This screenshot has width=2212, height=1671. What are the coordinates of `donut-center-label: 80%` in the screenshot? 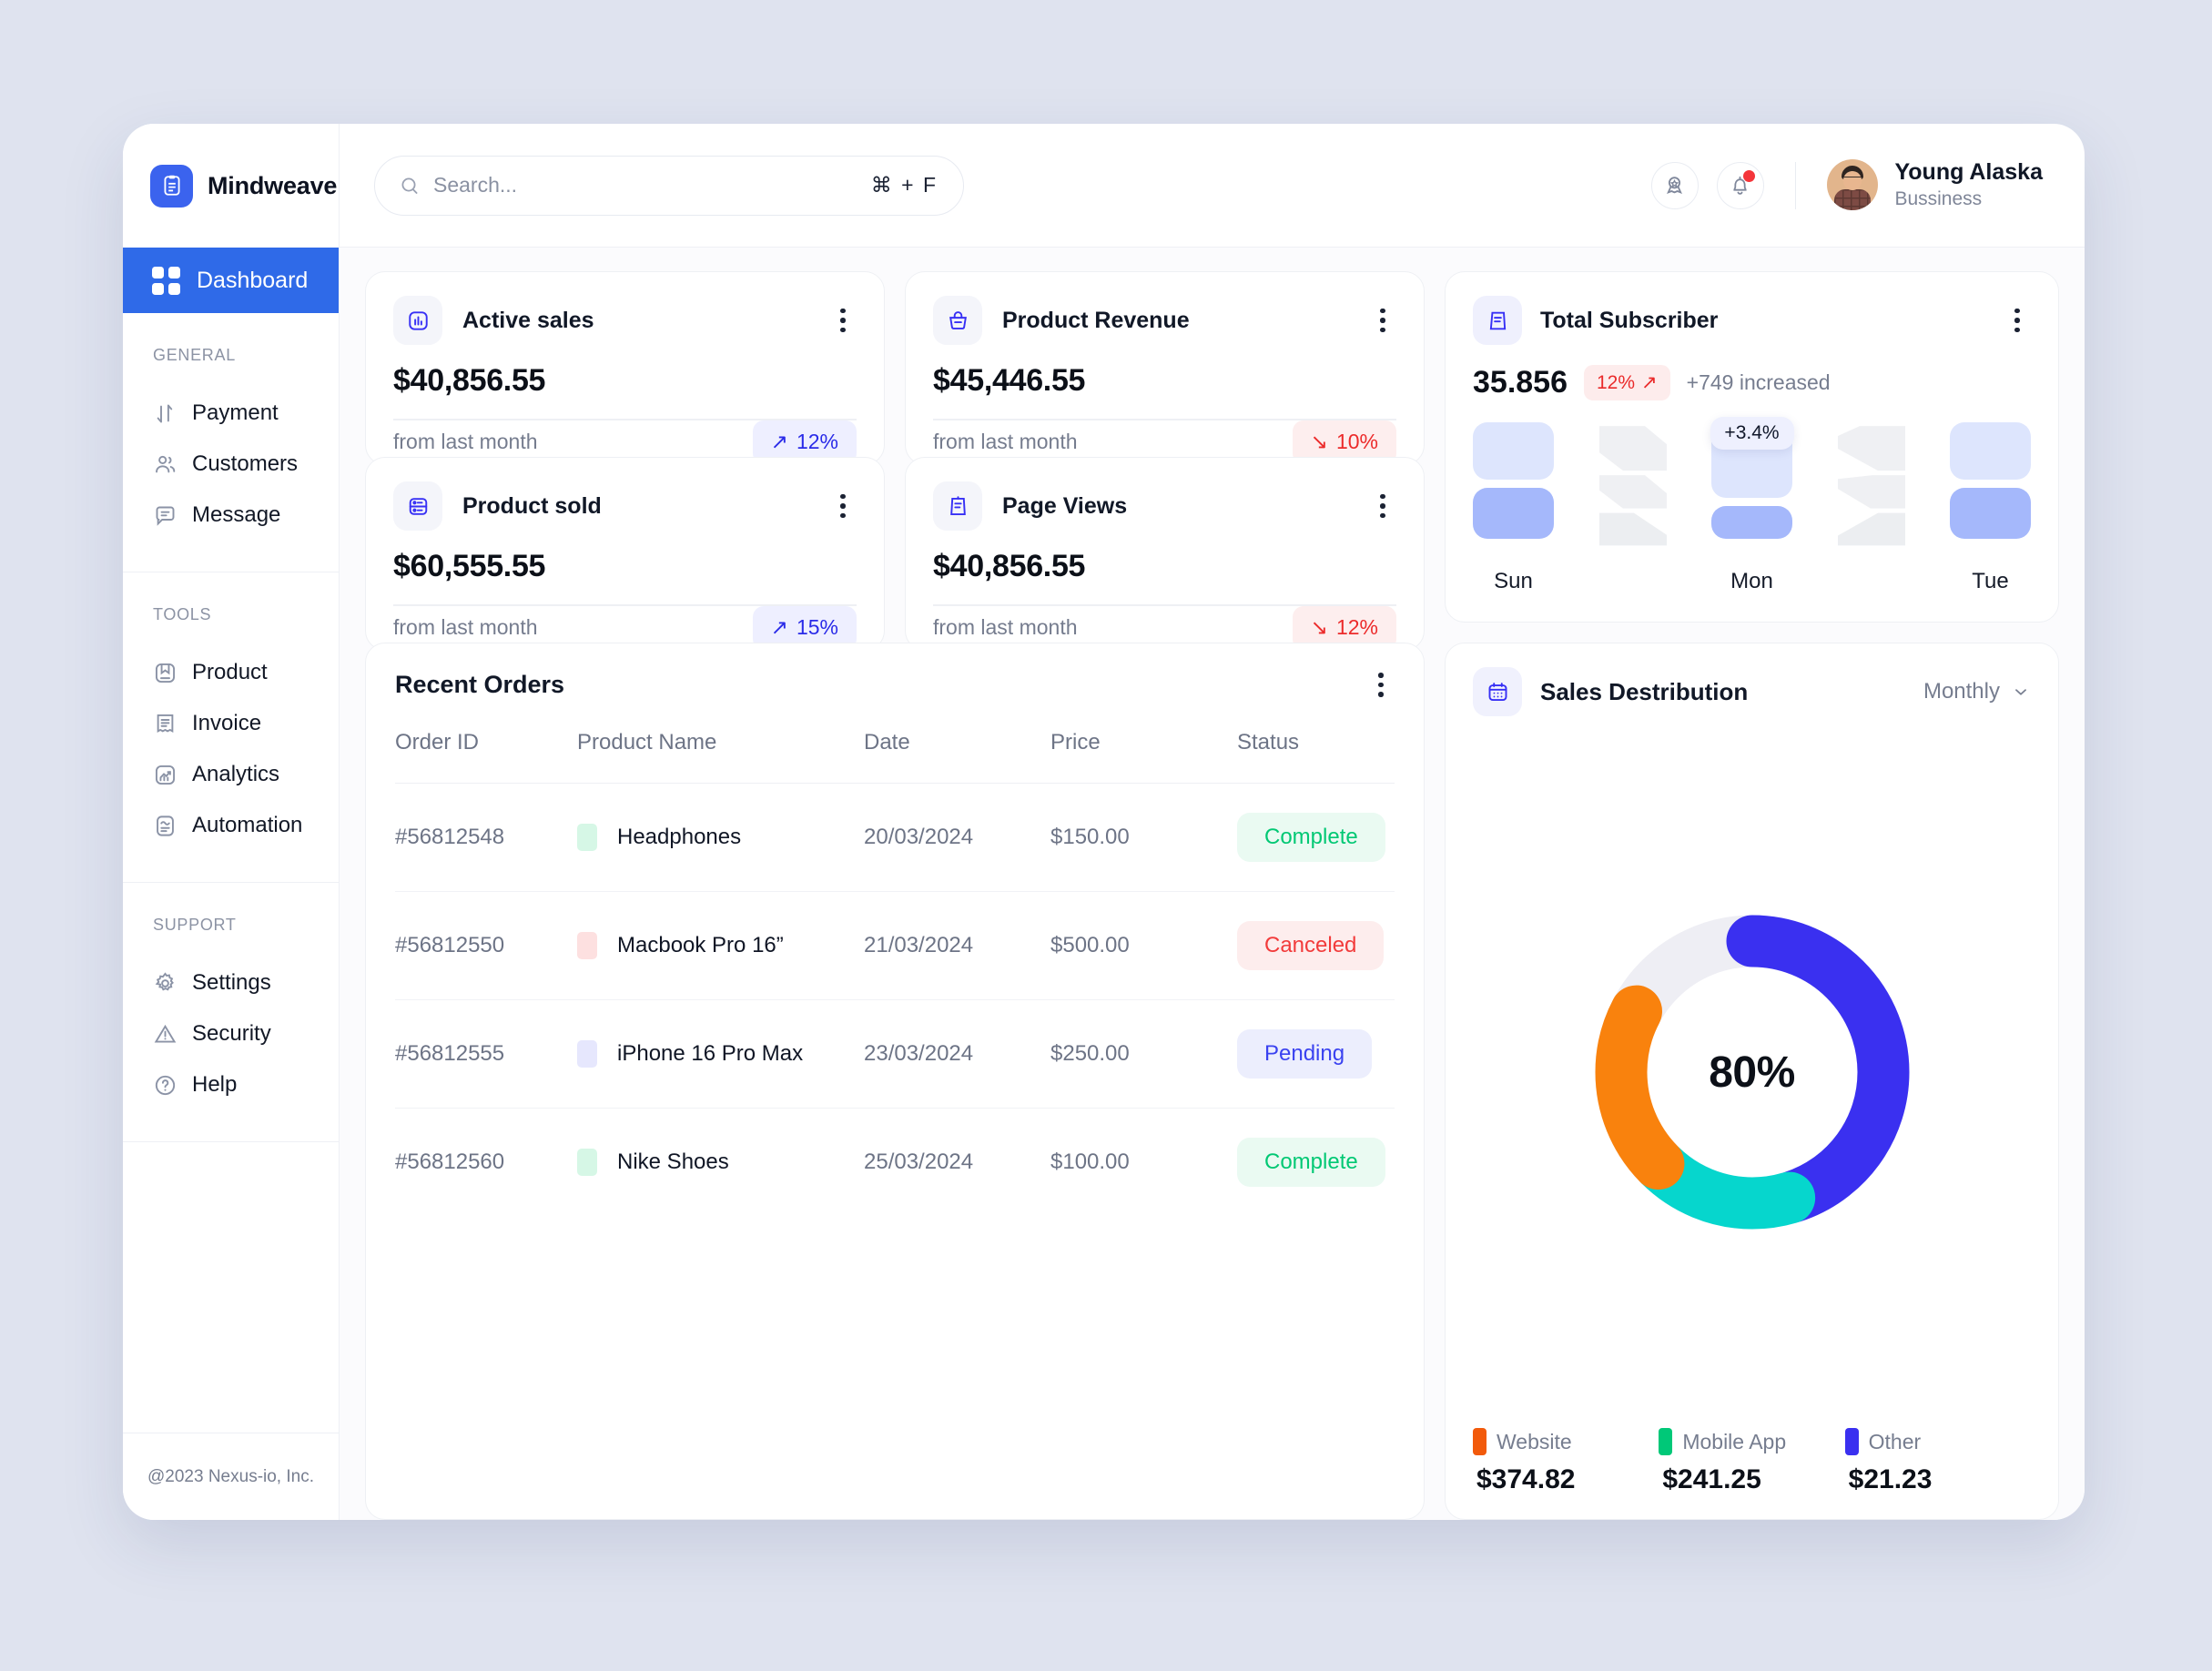 It's located at (1752, 1073).